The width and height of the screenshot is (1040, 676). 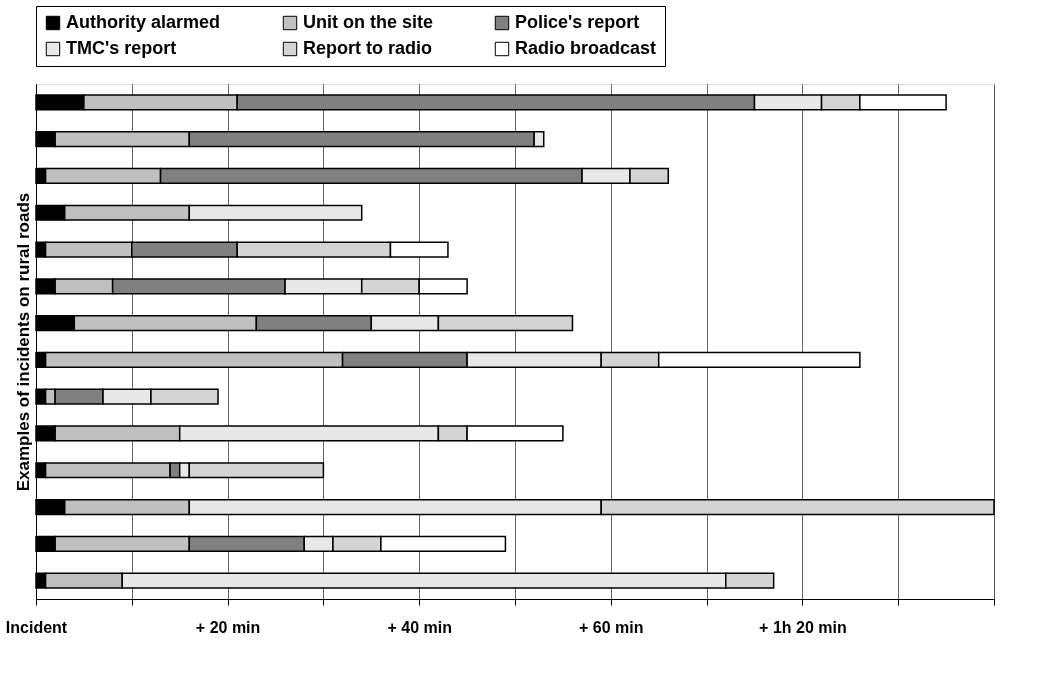 I want to click on x-tick-label: + 60 min, so click(x=611, y=627).